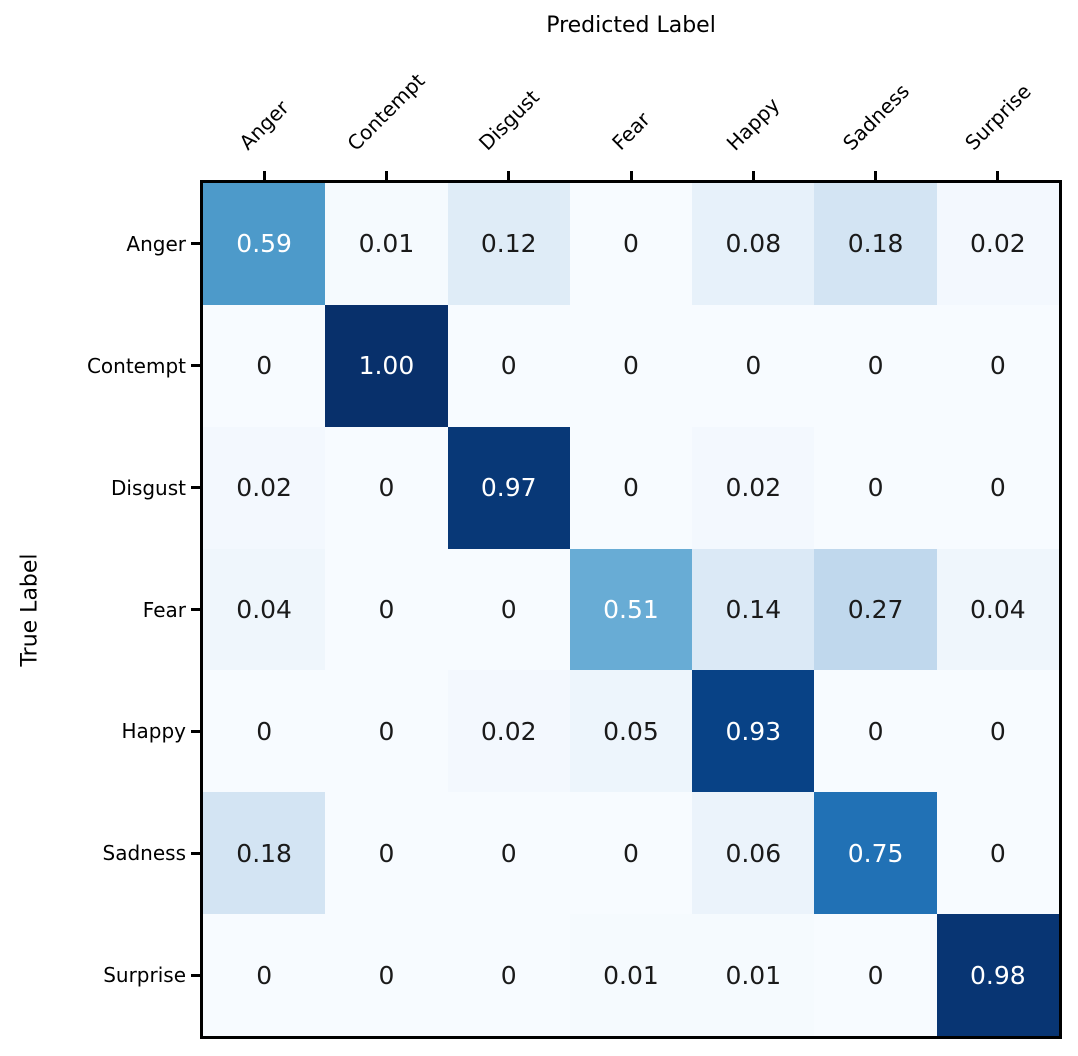  I want to click on y-tick-label-surprise: Surprise, so click(144, 975).